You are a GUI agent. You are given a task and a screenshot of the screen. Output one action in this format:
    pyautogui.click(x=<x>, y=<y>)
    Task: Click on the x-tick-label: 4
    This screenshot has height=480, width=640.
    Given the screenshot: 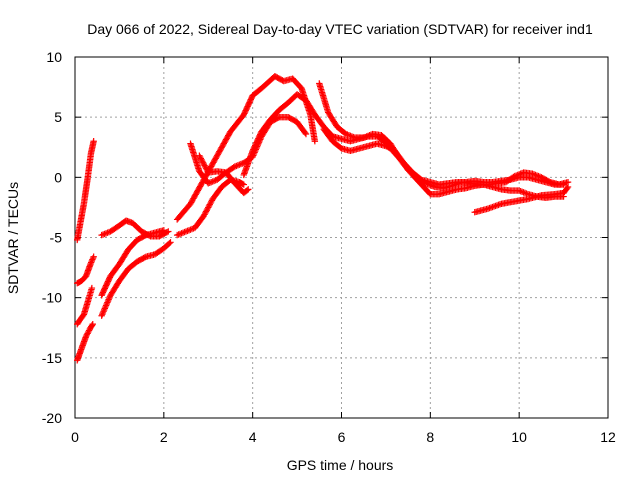 What is the action you would take?
    pyautogui.click(x=253, y=437)
    